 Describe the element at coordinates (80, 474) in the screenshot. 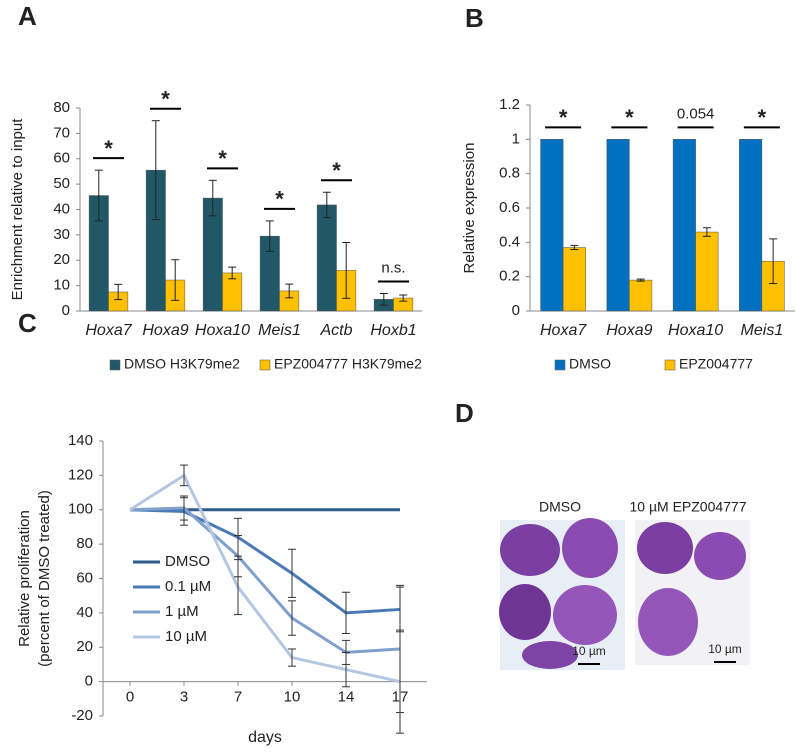

I see `y-tick-label: 120` at that location.